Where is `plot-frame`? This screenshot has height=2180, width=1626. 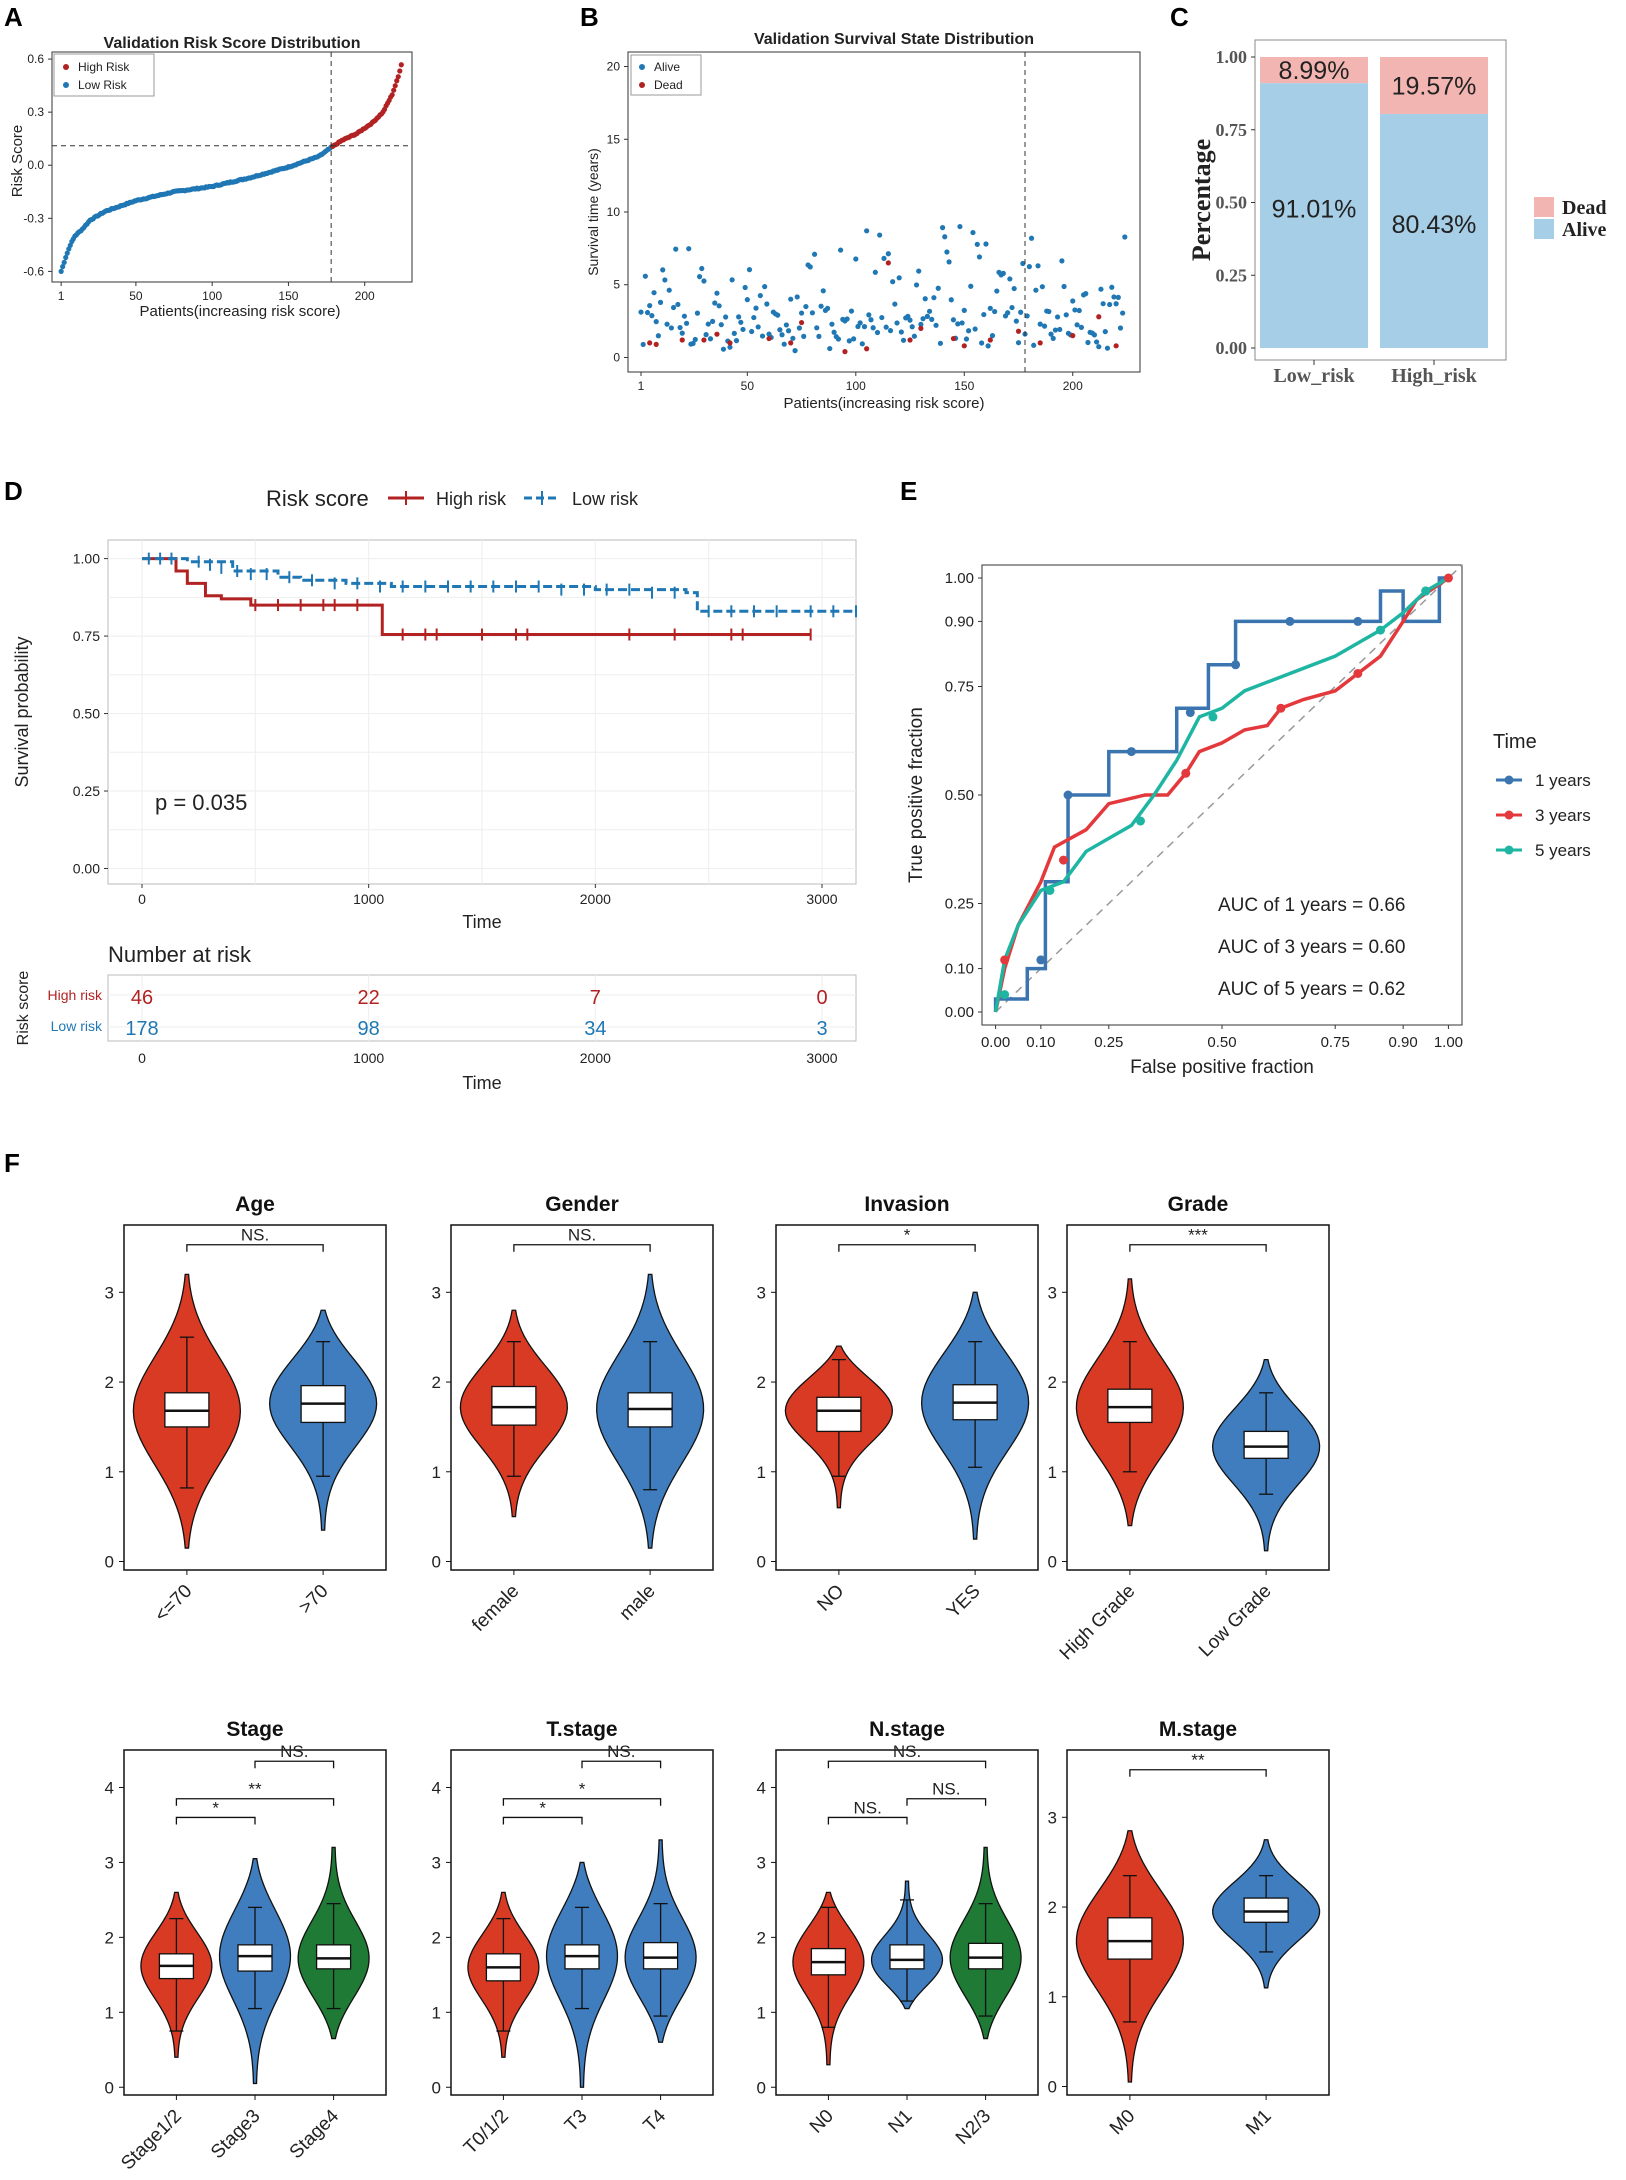
plot-frame is located at coordinates (1380, 200).